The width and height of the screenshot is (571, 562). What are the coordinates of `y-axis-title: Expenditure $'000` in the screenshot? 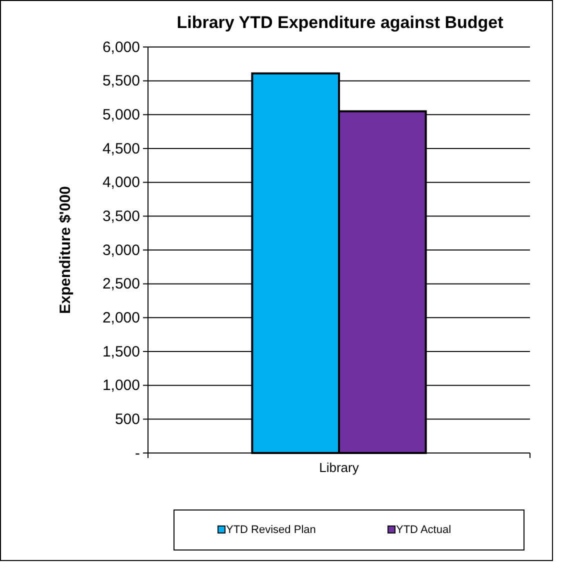 It's located at (65, 250).